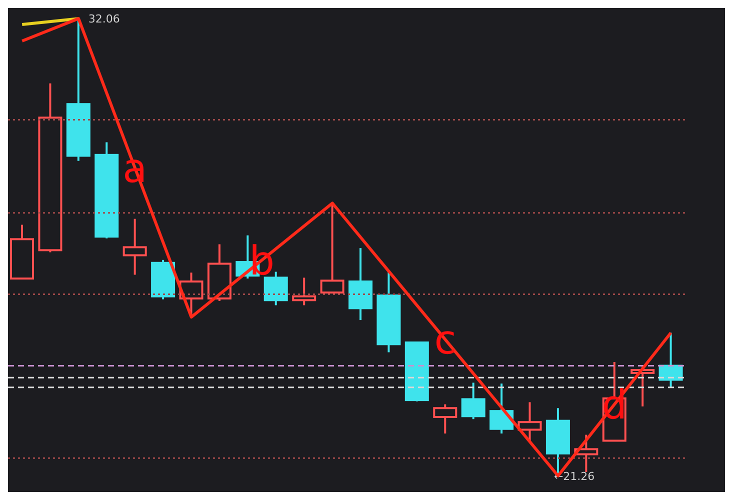 The image size is (733, 500). Describe the element at coordinates (574, 476) in the screenshot. I see `text: ←21.26` at that location.